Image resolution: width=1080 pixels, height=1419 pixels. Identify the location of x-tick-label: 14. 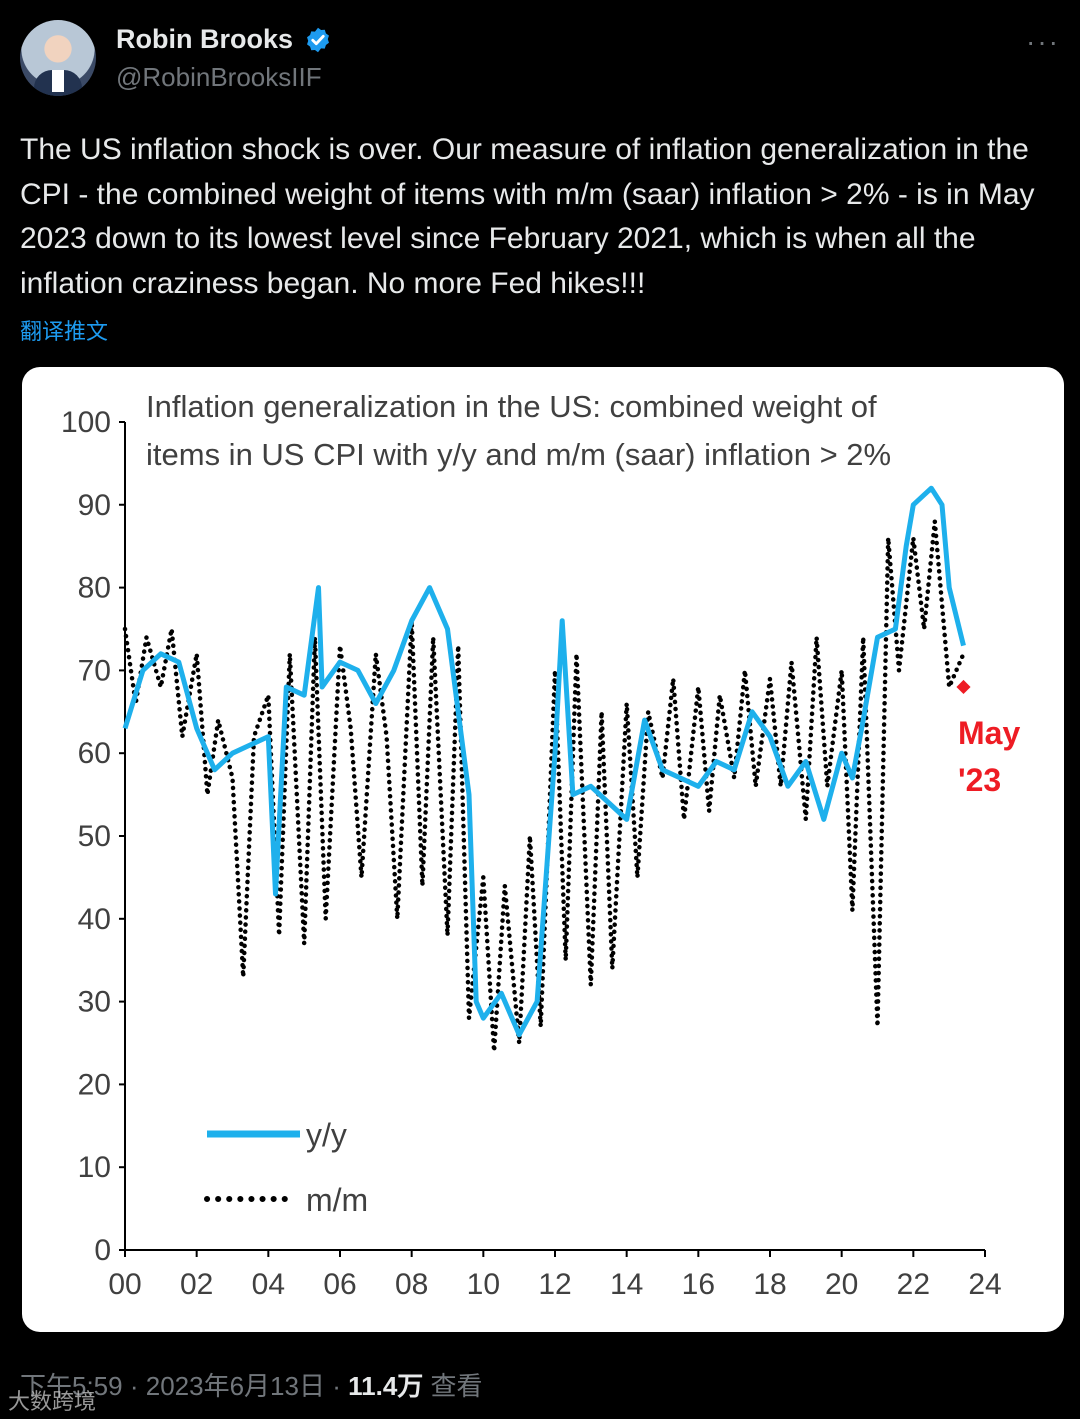
(626, 1284).